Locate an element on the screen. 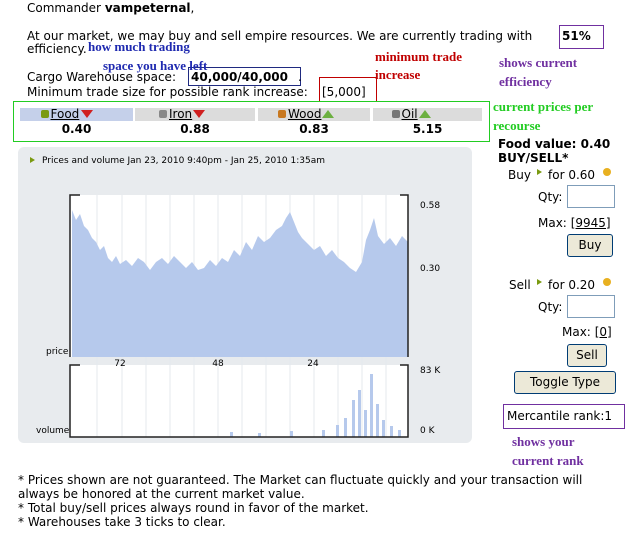  rank-box is located at coordinates (564, 416).